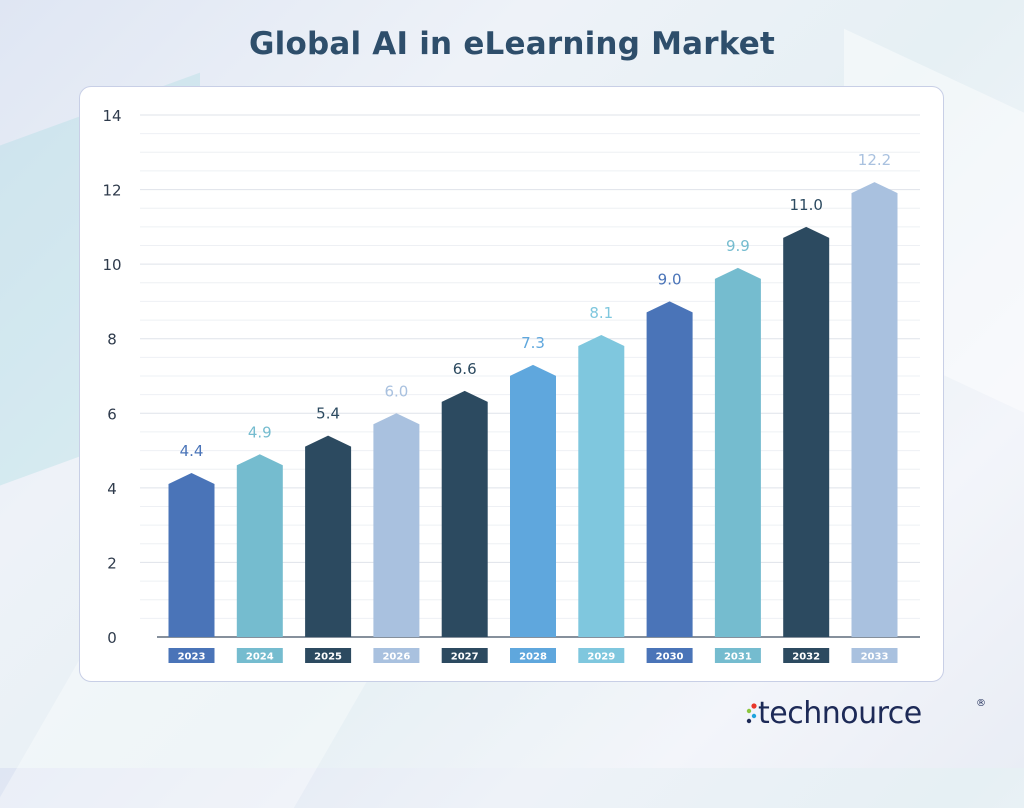 Image resolution: width=1024 pixels, height=808 pixels. What do you see at coordinates (512, 44) in the screenshot?
I see `chart-title: Global AI in eLearning Market` at bounding box center [512, 44].